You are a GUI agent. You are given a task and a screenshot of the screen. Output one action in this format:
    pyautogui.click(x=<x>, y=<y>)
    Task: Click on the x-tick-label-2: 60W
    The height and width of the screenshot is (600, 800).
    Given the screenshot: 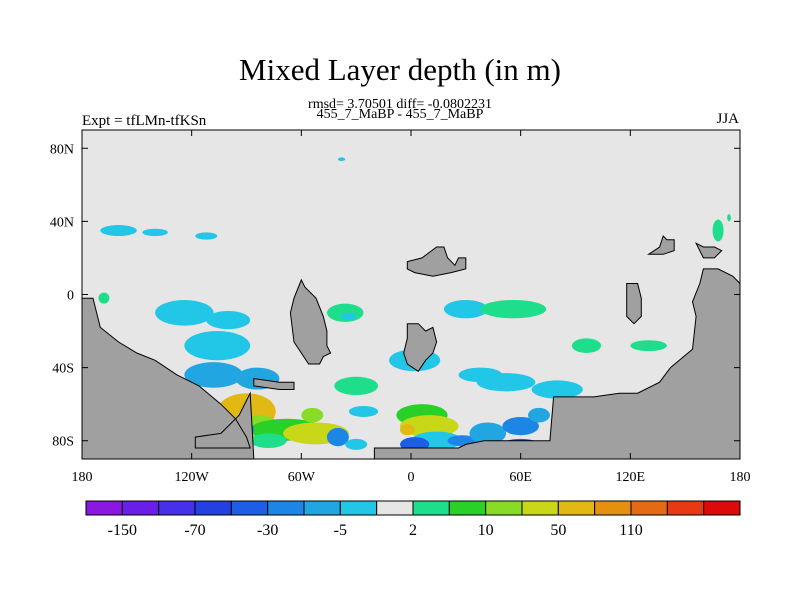 What is the action you would take?
    pyautogui.click(x=302, y=477)
    